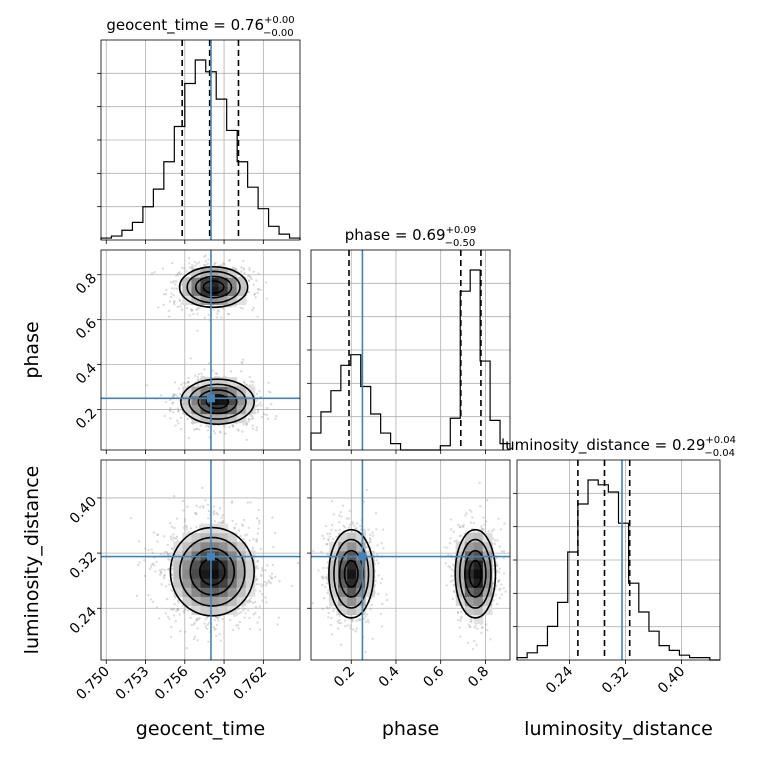  I want to click on title-main: geocent_time = 0.76, so click(185, 25).